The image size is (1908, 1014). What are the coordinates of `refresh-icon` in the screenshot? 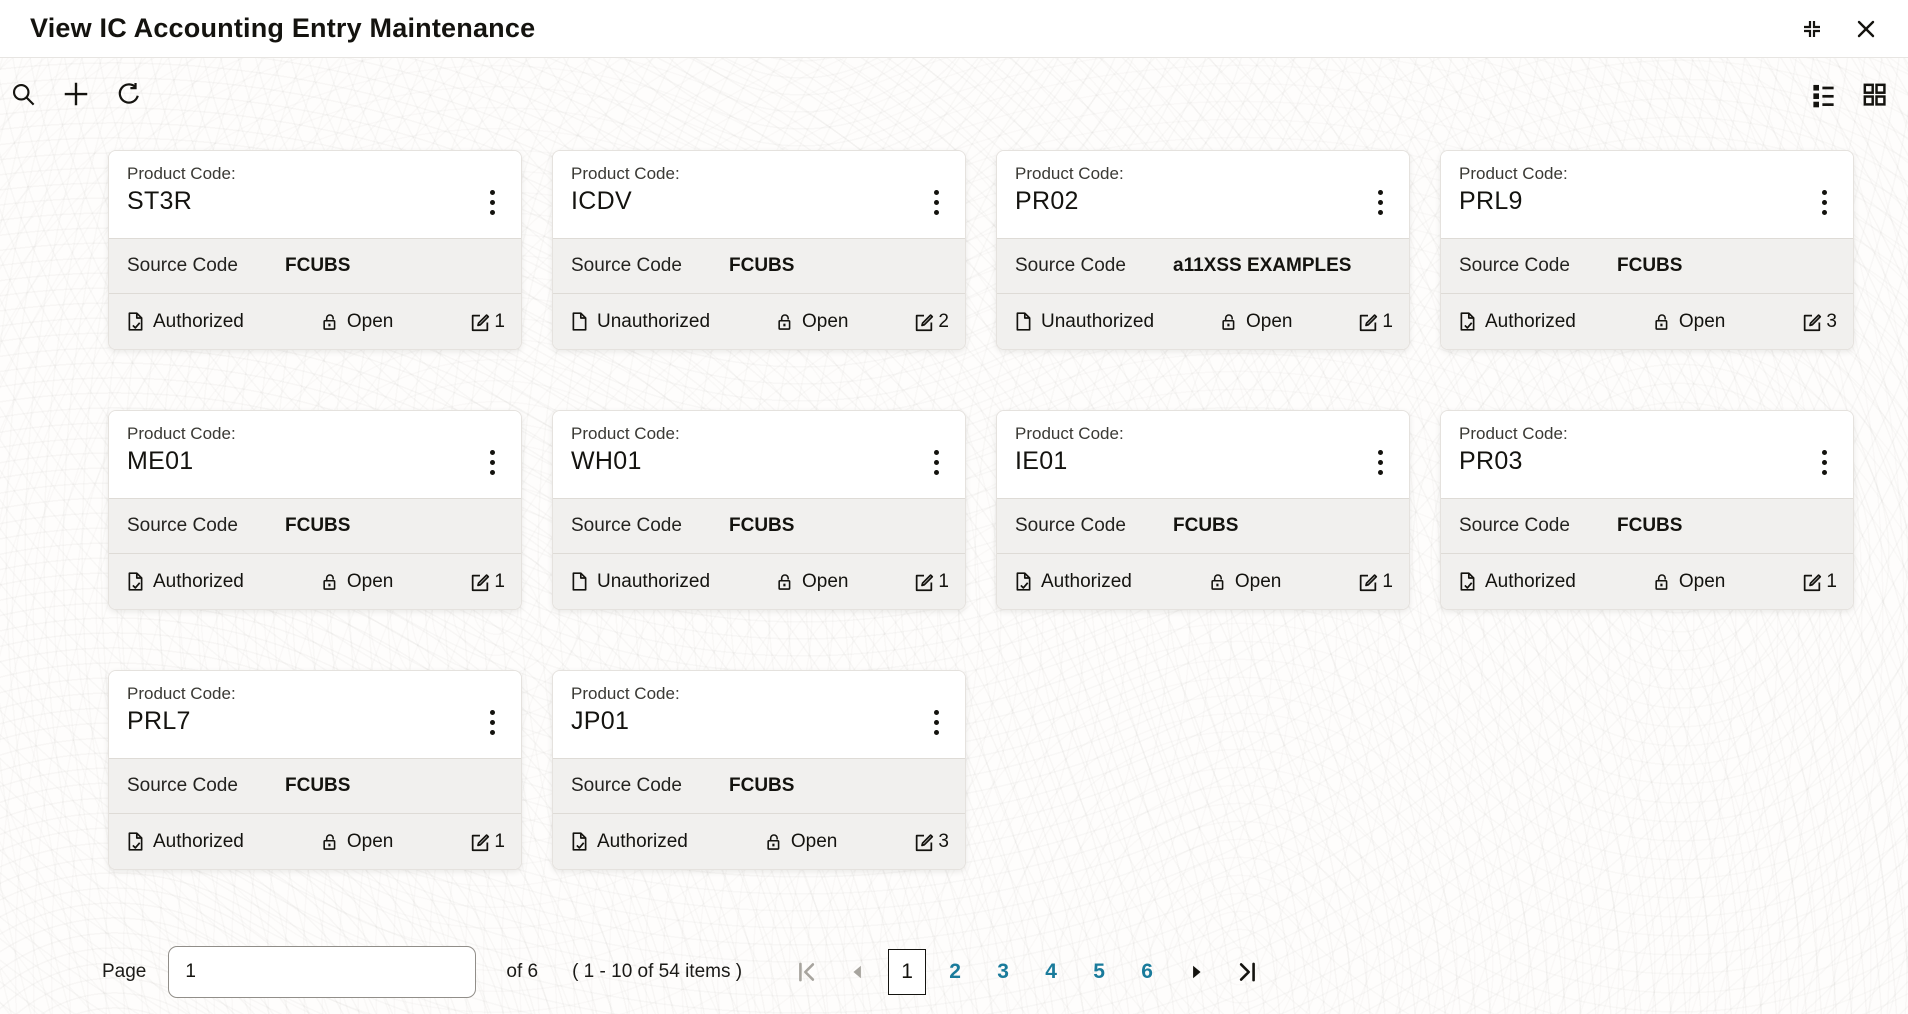 It's located at (129, 94).